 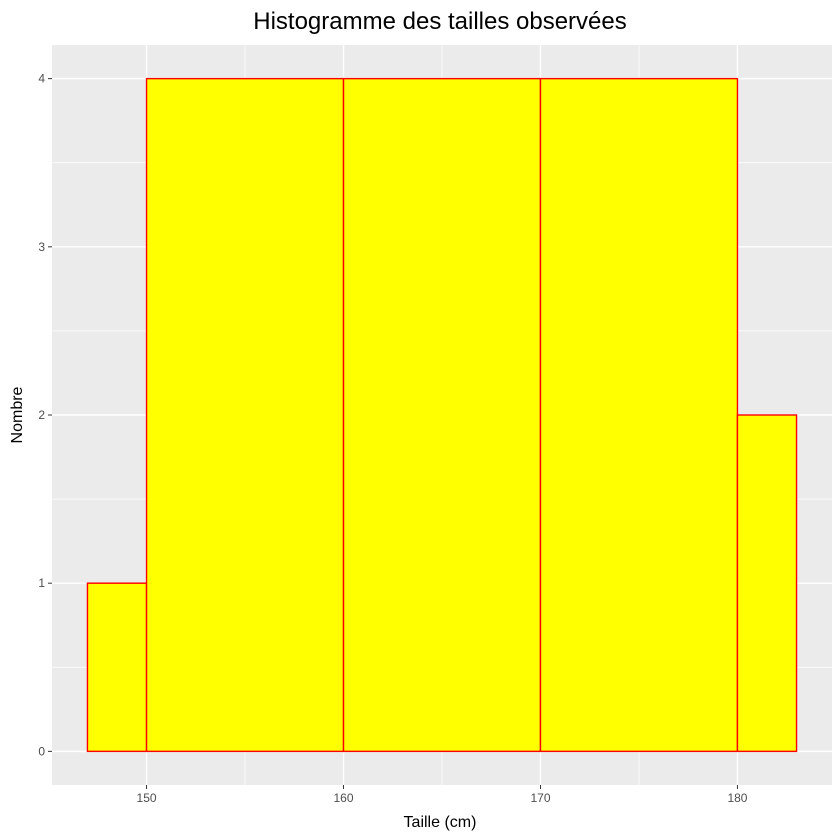 I want to click on y-tick-label: 4, so click(x=41, y=79).